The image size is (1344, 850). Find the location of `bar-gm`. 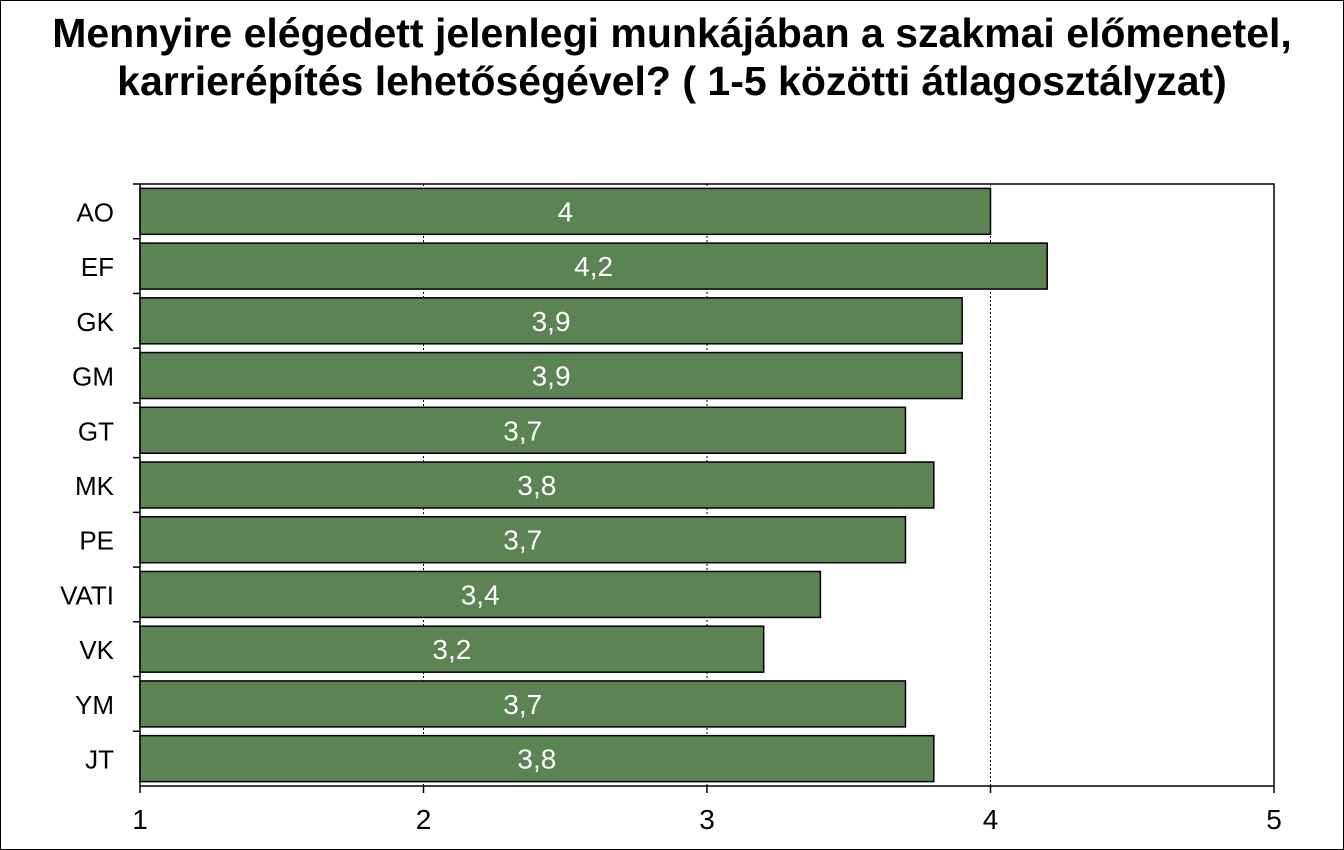

bar-gm is located at coordinates (551, 375).